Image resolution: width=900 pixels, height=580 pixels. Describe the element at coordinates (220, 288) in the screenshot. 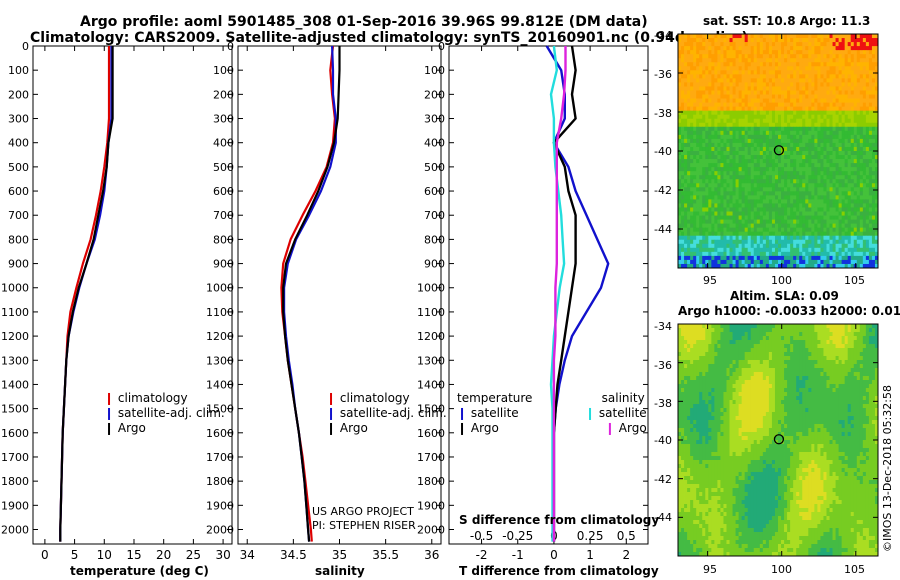

I see `depth-label-sal: 1000` at that location.